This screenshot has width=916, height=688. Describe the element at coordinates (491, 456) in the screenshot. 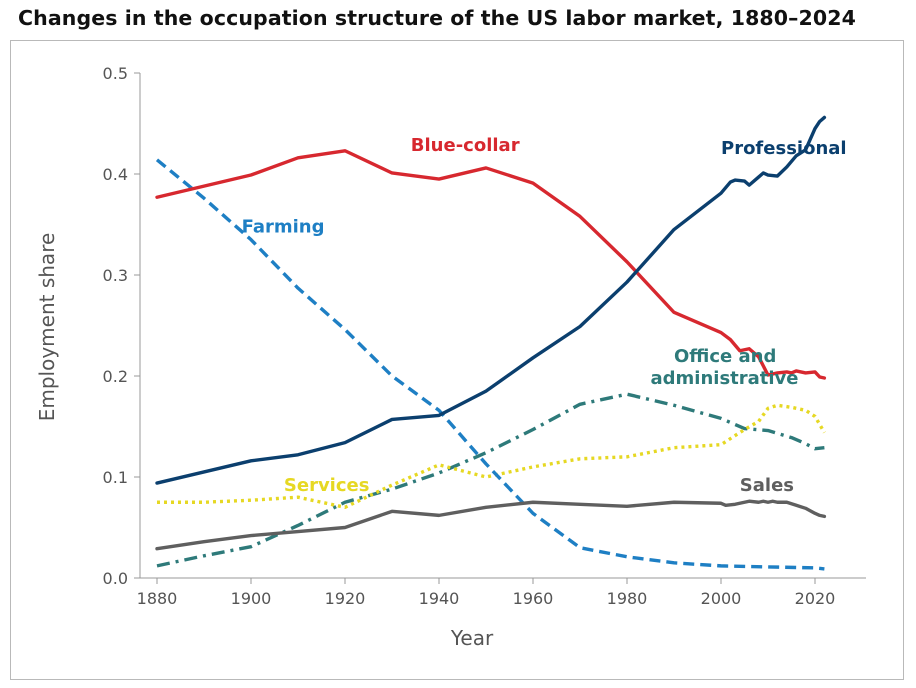

I see `series-line-services` at that location.